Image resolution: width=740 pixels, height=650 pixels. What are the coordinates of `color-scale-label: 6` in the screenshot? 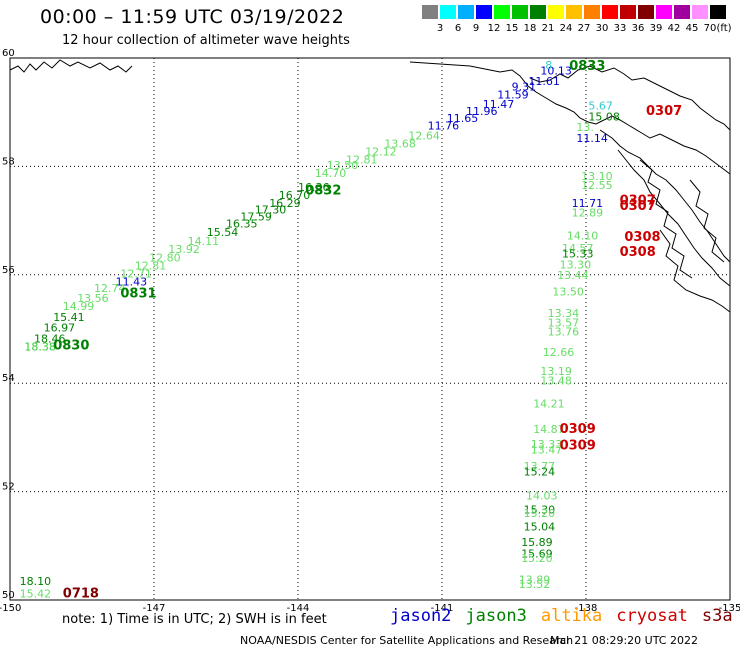 It's located at (458, 28).